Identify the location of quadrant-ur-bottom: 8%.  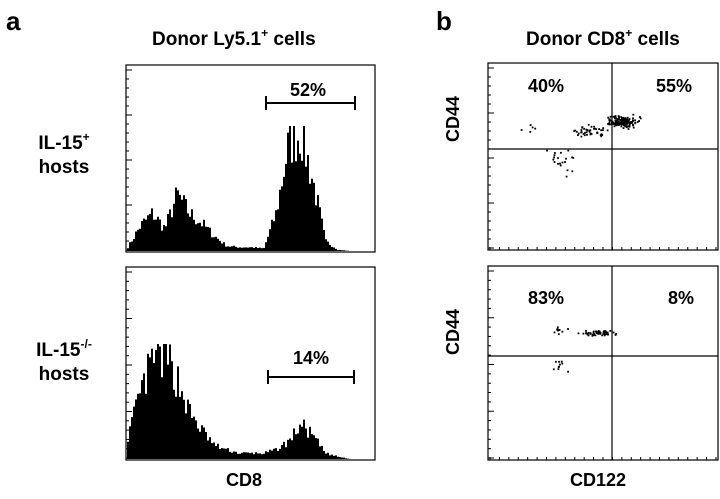
(681, 298).